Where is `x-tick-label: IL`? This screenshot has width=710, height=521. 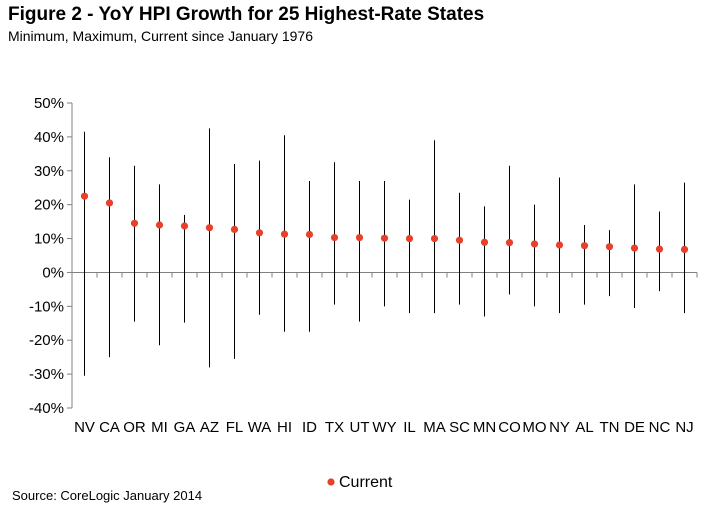 x-tick-label: IL is located at coordinates (409, 427).